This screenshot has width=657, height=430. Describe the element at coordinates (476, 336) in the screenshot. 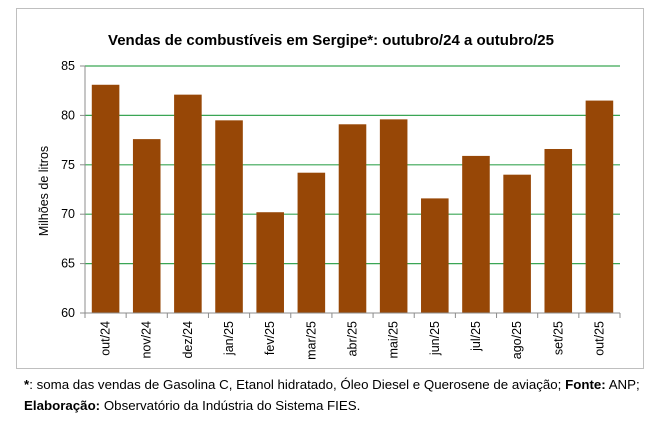

I see `x-tick-label: jul/25` at that location.